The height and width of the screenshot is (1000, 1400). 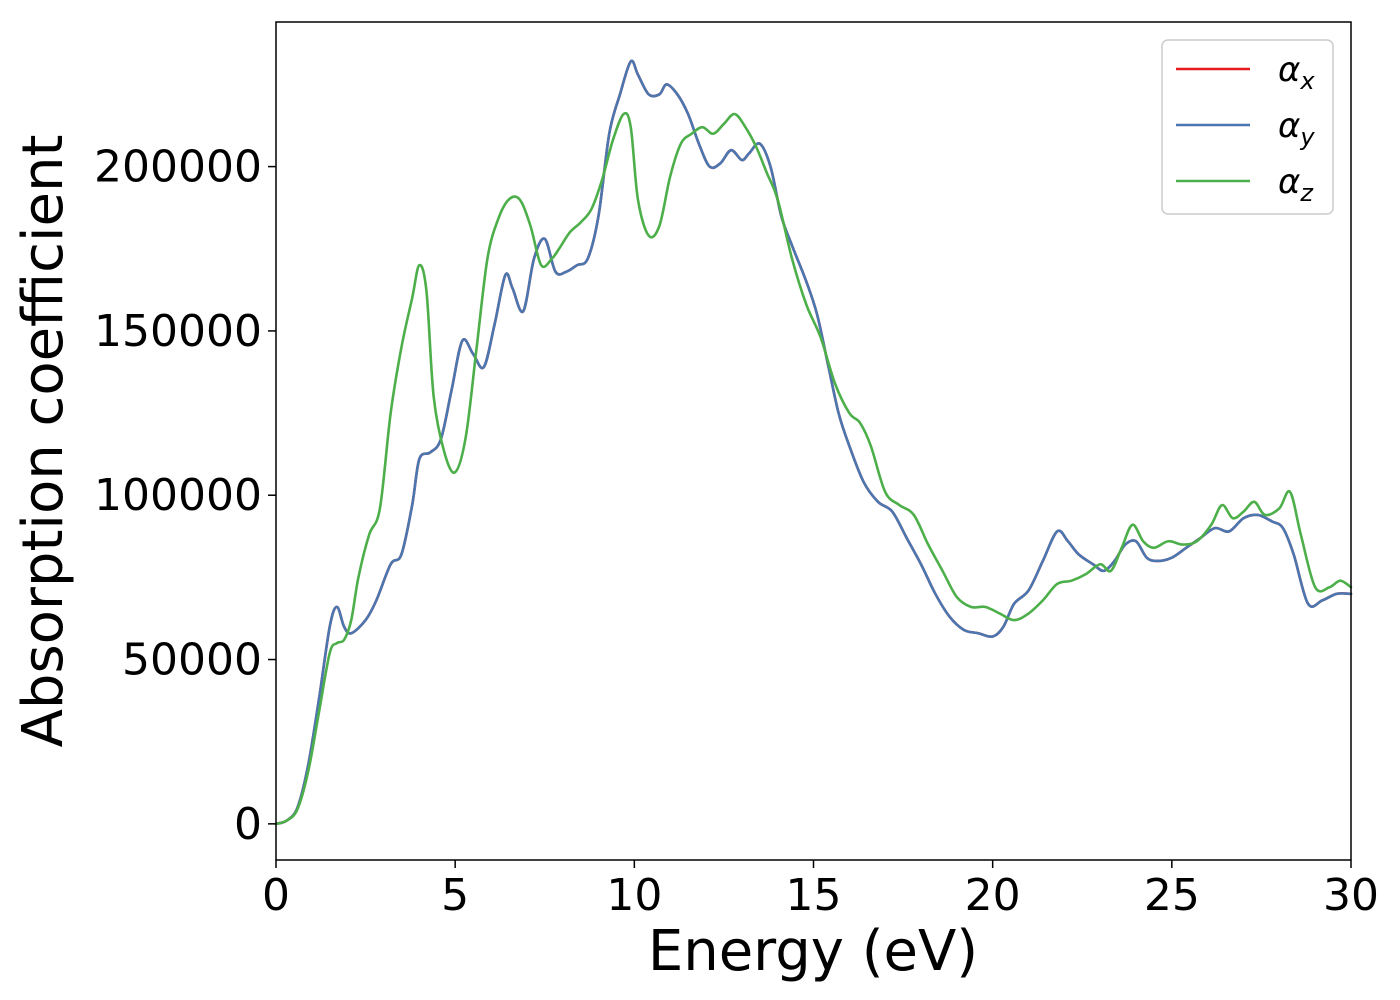 I want to click on y-tick-label: 150000, so click(x=178, y=331).